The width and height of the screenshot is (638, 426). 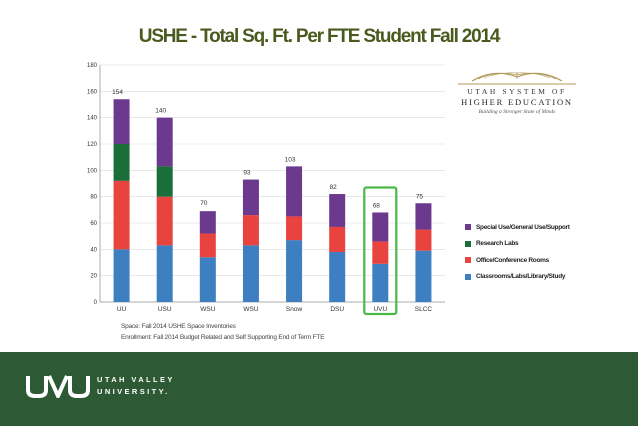 I want to click on ushe-line1: UTAH SYSTEM OF, so click(x=517, y=91).